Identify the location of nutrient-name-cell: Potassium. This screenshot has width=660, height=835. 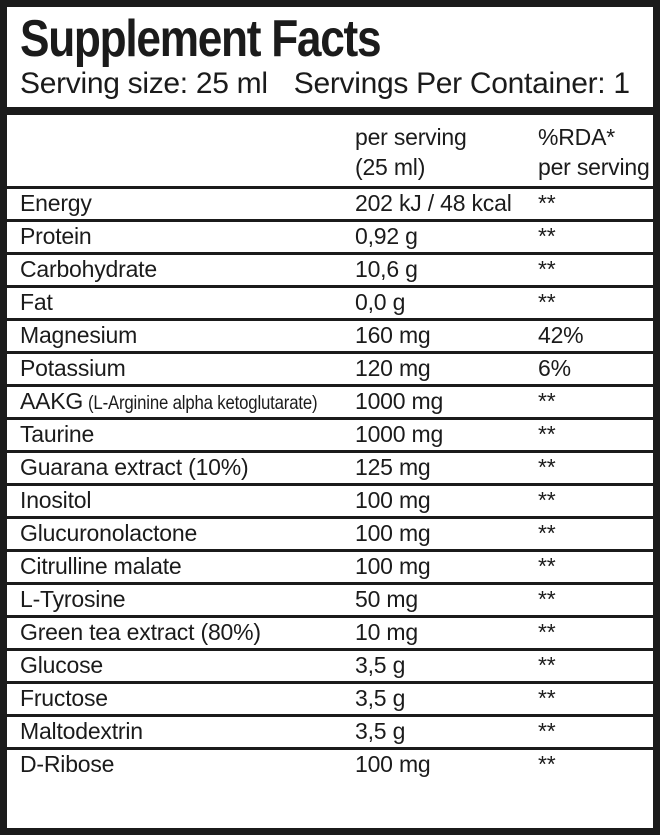
(181, 369).